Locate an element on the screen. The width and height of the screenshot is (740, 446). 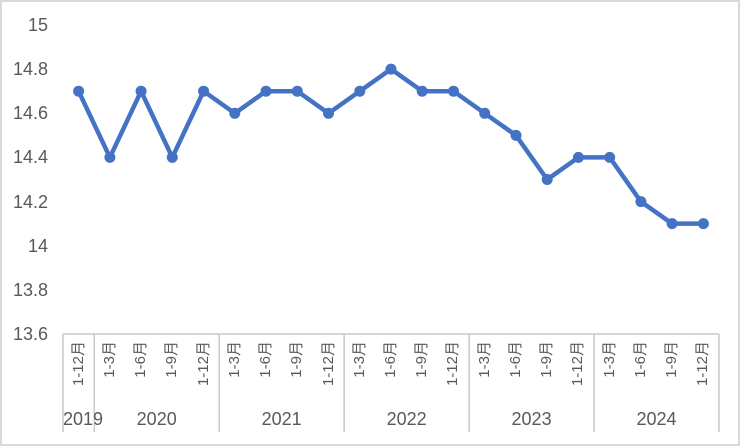
x-axis-year-label: 2021 is located at coordinates (281, 419).